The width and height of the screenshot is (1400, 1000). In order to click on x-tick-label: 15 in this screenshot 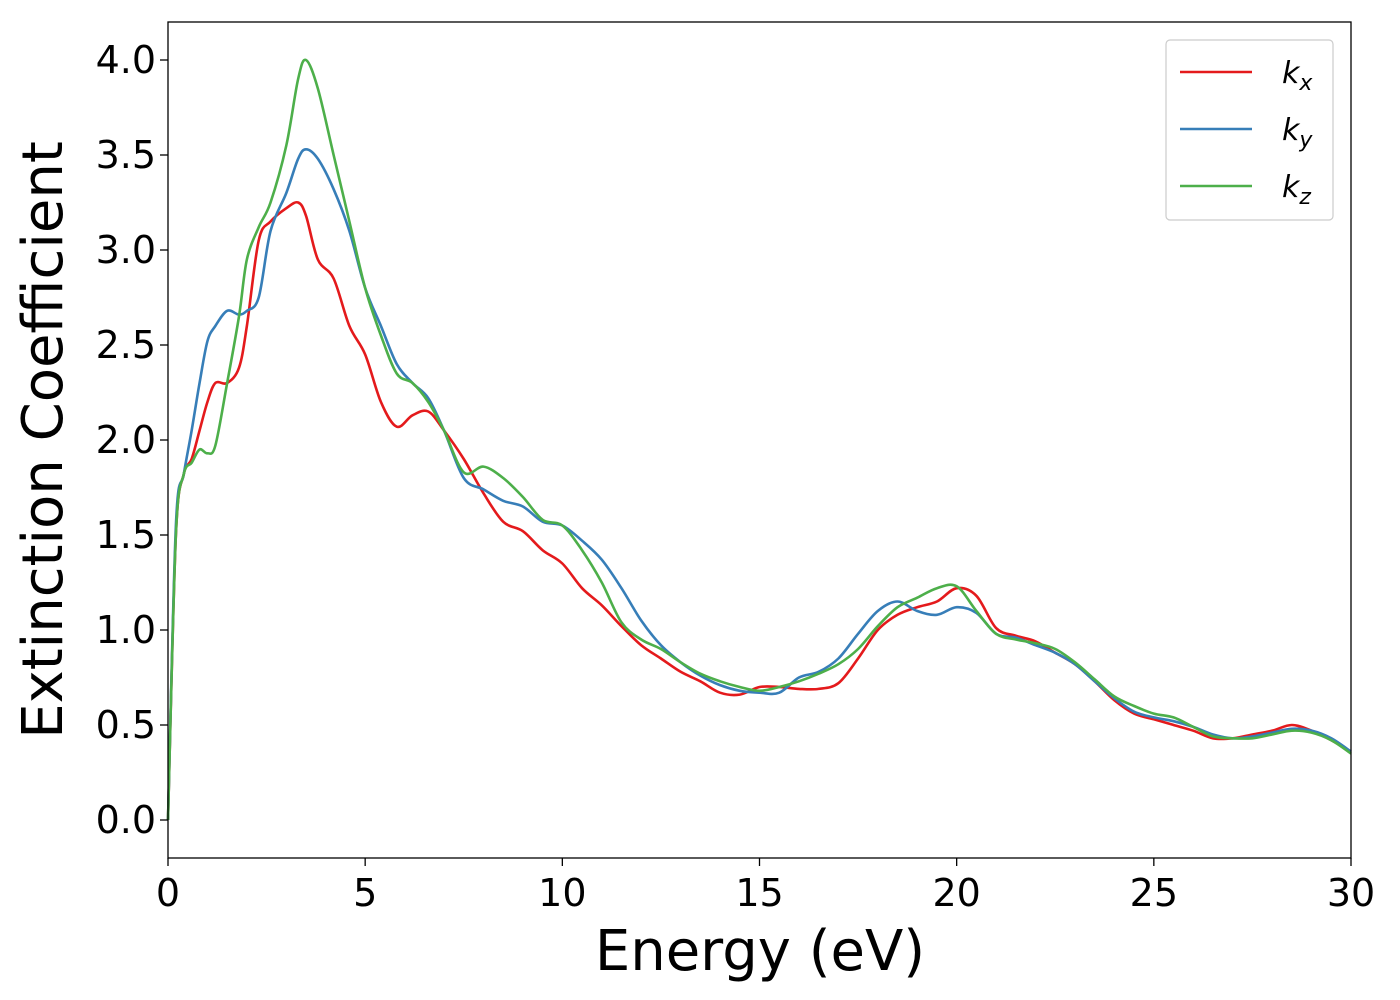, I will do `click(759, 893)`.